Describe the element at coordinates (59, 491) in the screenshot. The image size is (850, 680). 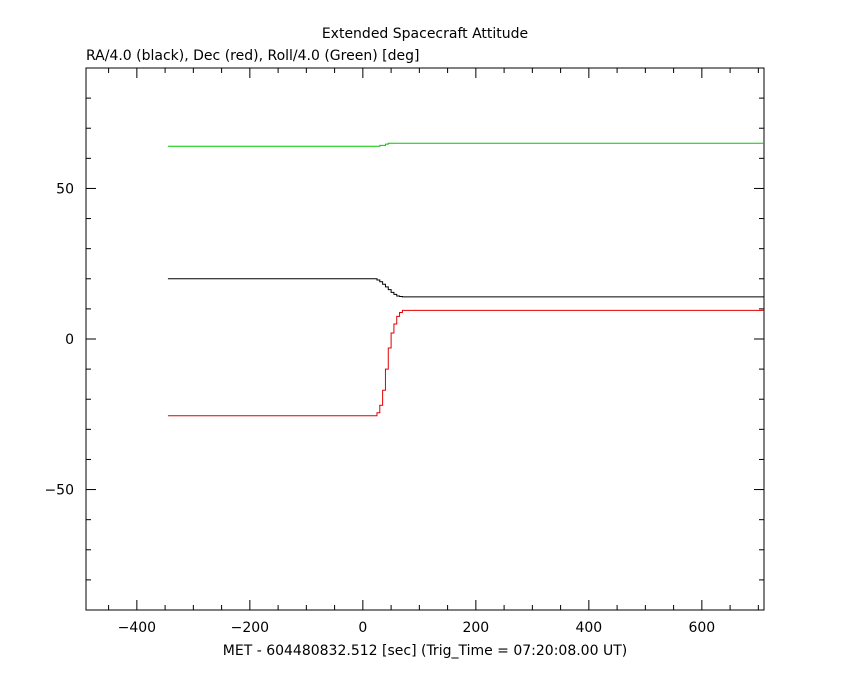
I see `y-tick-label: −50` at that location.